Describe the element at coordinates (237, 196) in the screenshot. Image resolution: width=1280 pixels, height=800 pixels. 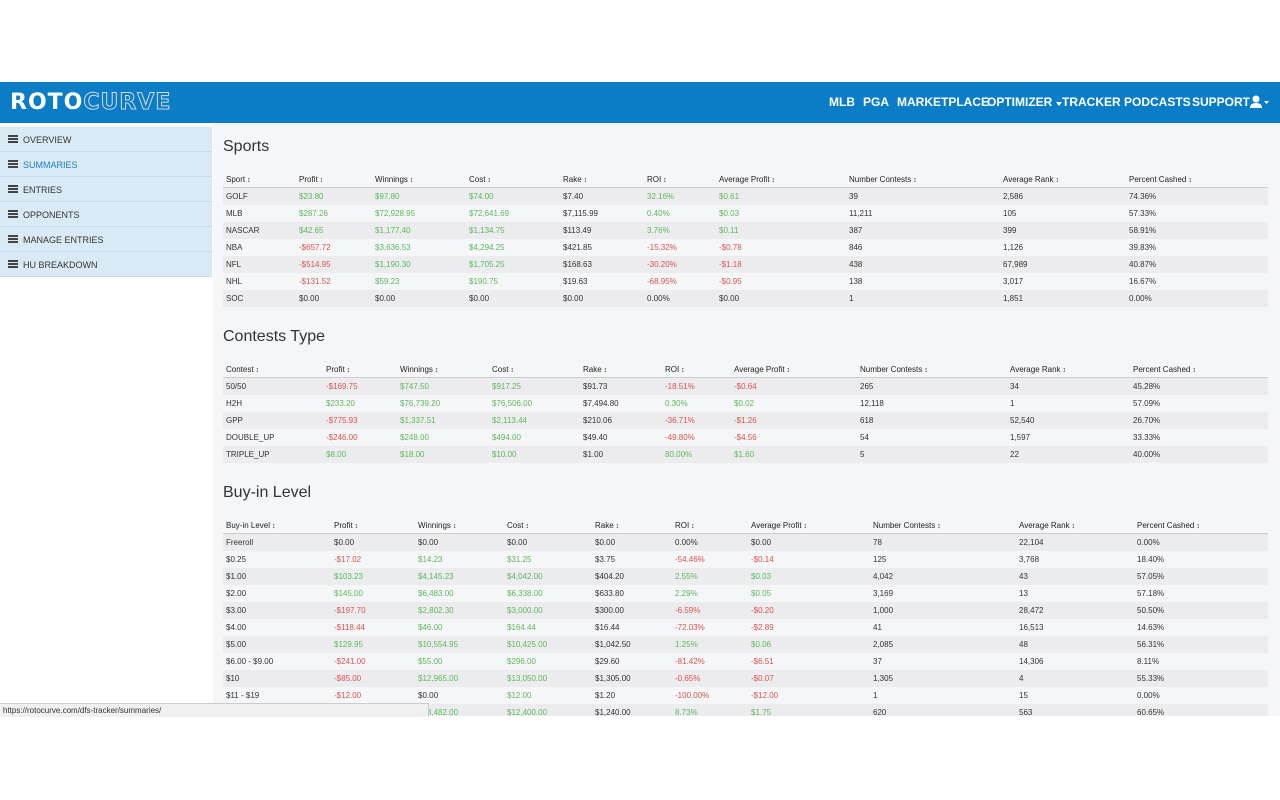
I see `table-cell: GOLF` at that location.